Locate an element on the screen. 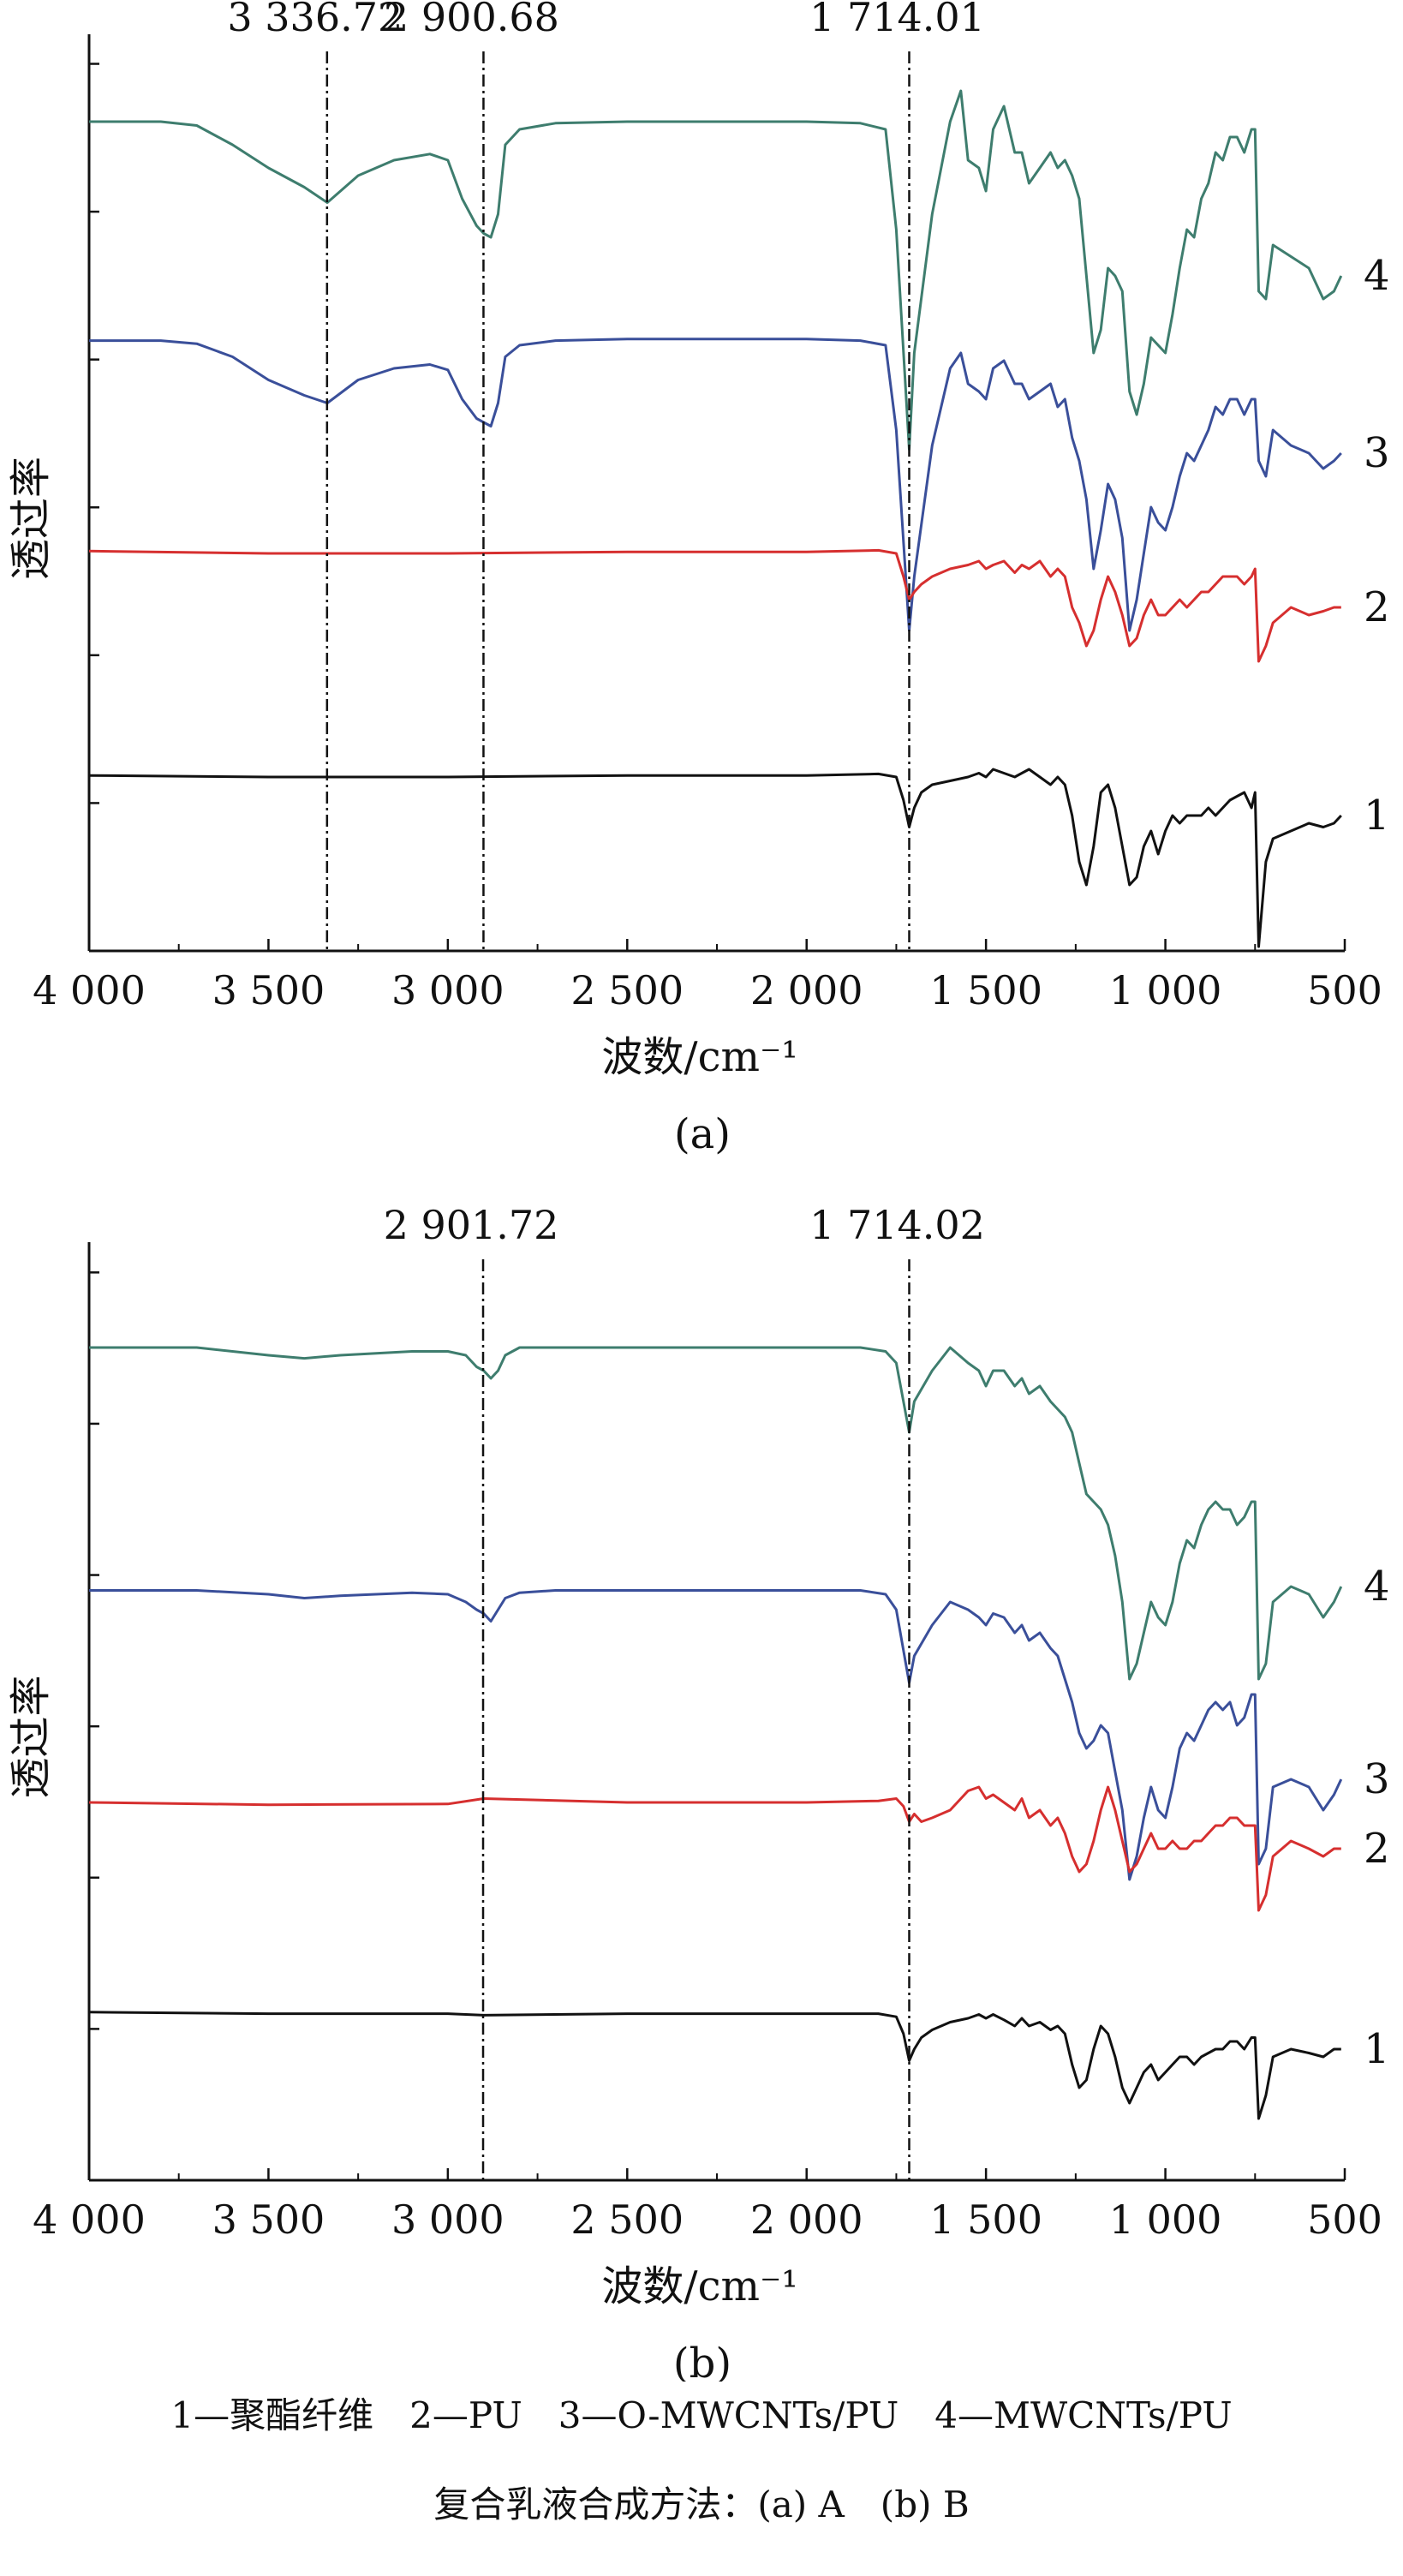  reference-line-label: 1 714.02 is located at coordinates (897, 1225).